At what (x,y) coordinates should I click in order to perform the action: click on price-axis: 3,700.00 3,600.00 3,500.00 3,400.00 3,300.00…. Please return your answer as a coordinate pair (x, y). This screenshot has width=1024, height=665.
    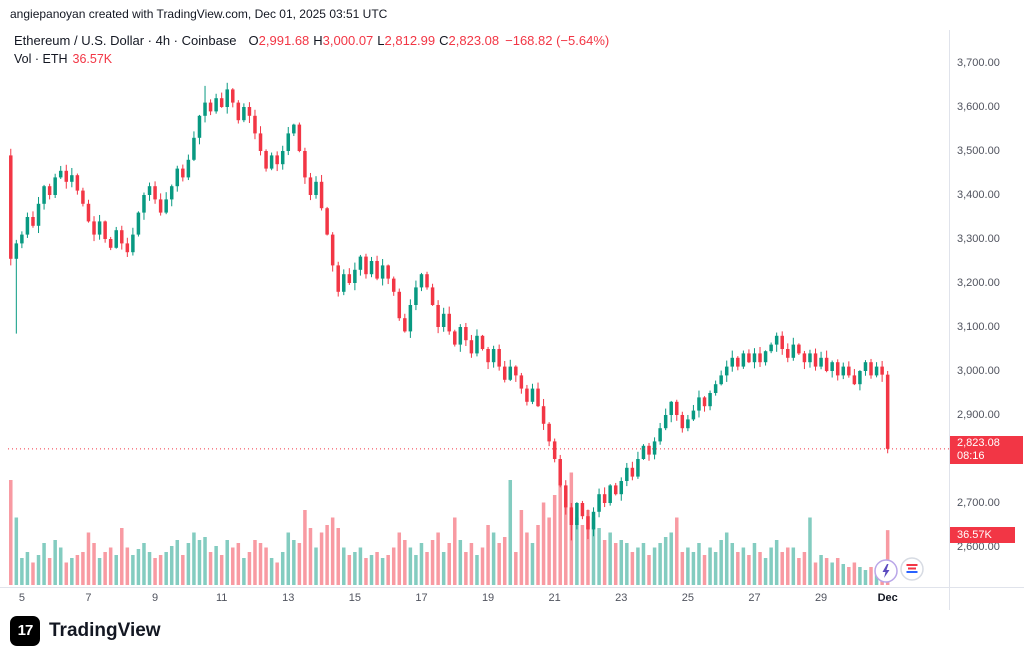
    Looking at the image, I should click on (986, 293).